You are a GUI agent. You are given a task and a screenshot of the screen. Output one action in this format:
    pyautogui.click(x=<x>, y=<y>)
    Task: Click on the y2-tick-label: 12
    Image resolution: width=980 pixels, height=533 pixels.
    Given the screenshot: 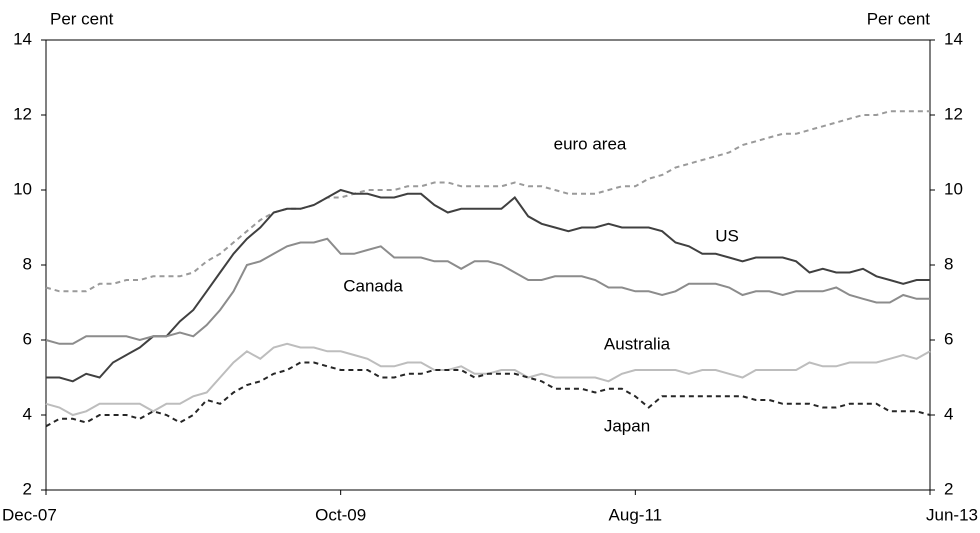 What is the action you would take?
    pyautogui.click(x=953, y=113)
    